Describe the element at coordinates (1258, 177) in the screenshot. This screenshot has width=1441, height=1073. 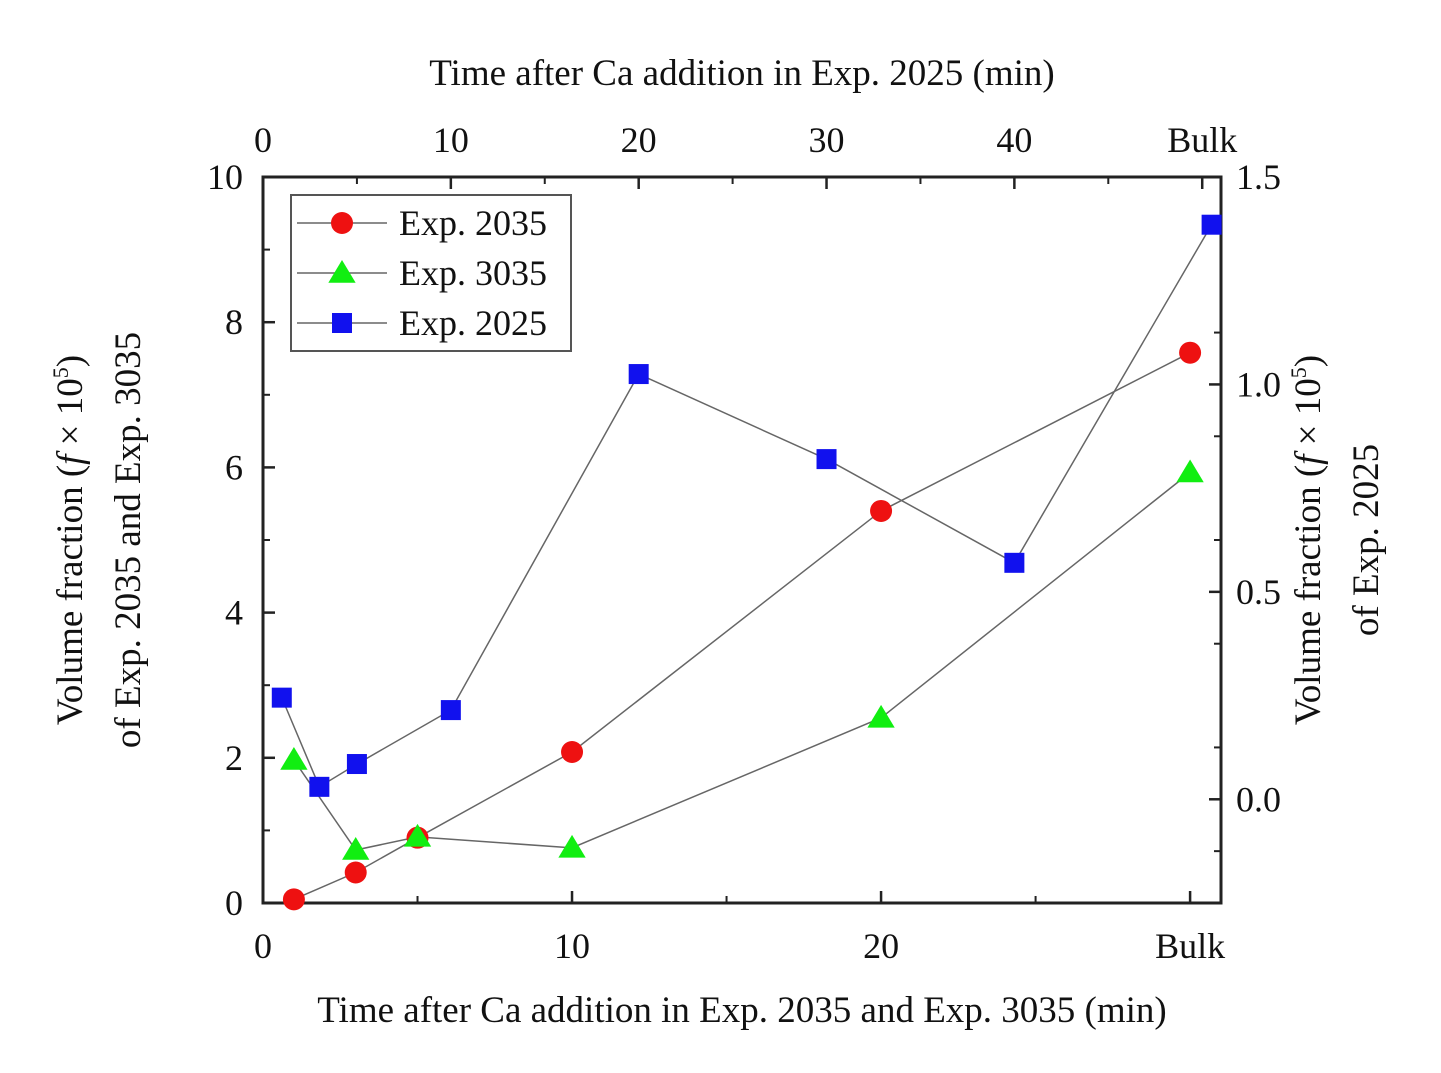
I see `right-tick-label: 1.5` at that location.